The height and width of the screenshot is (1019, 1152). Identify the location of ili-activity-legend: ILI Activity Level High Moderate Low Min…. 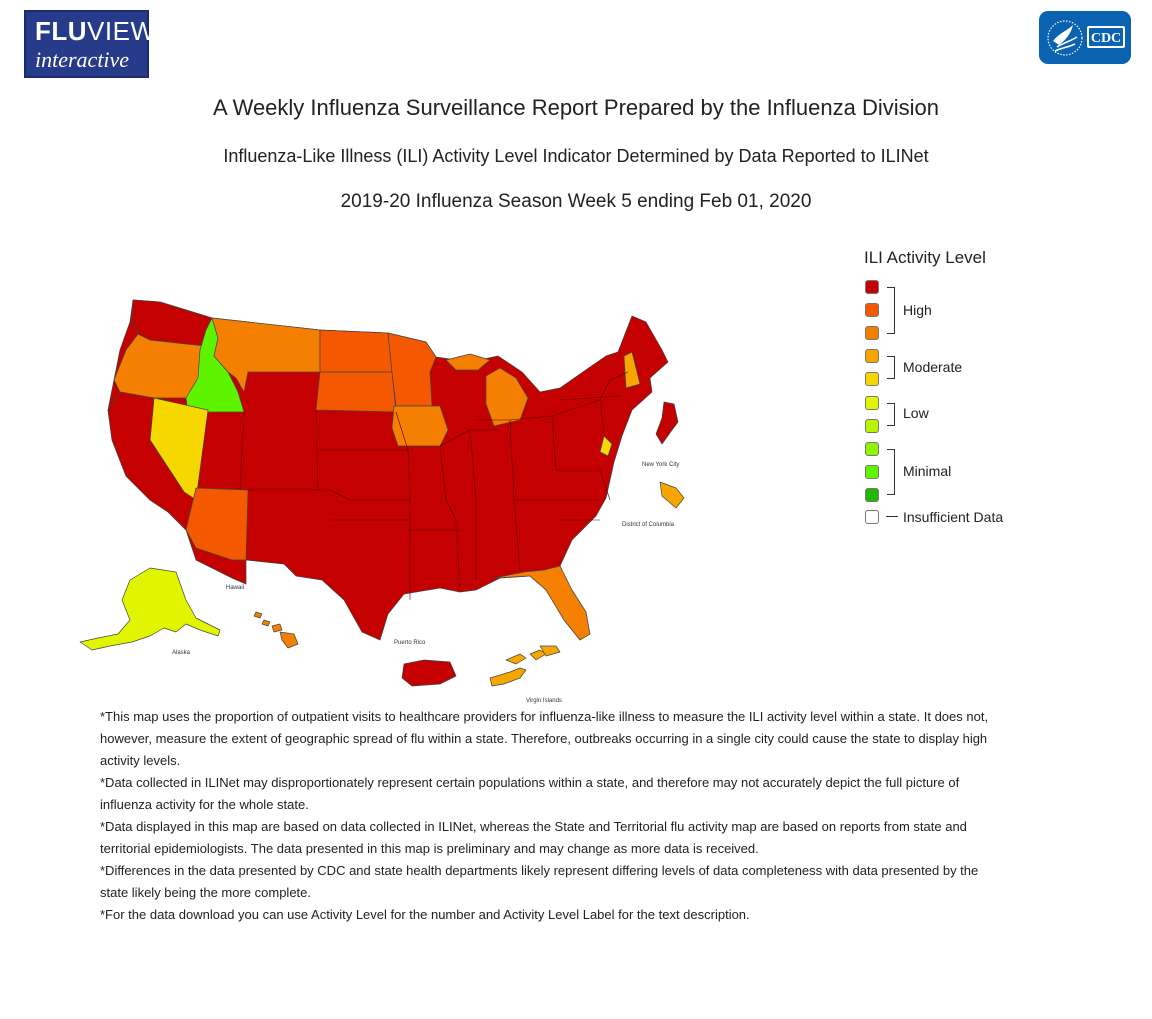
(974, 393).